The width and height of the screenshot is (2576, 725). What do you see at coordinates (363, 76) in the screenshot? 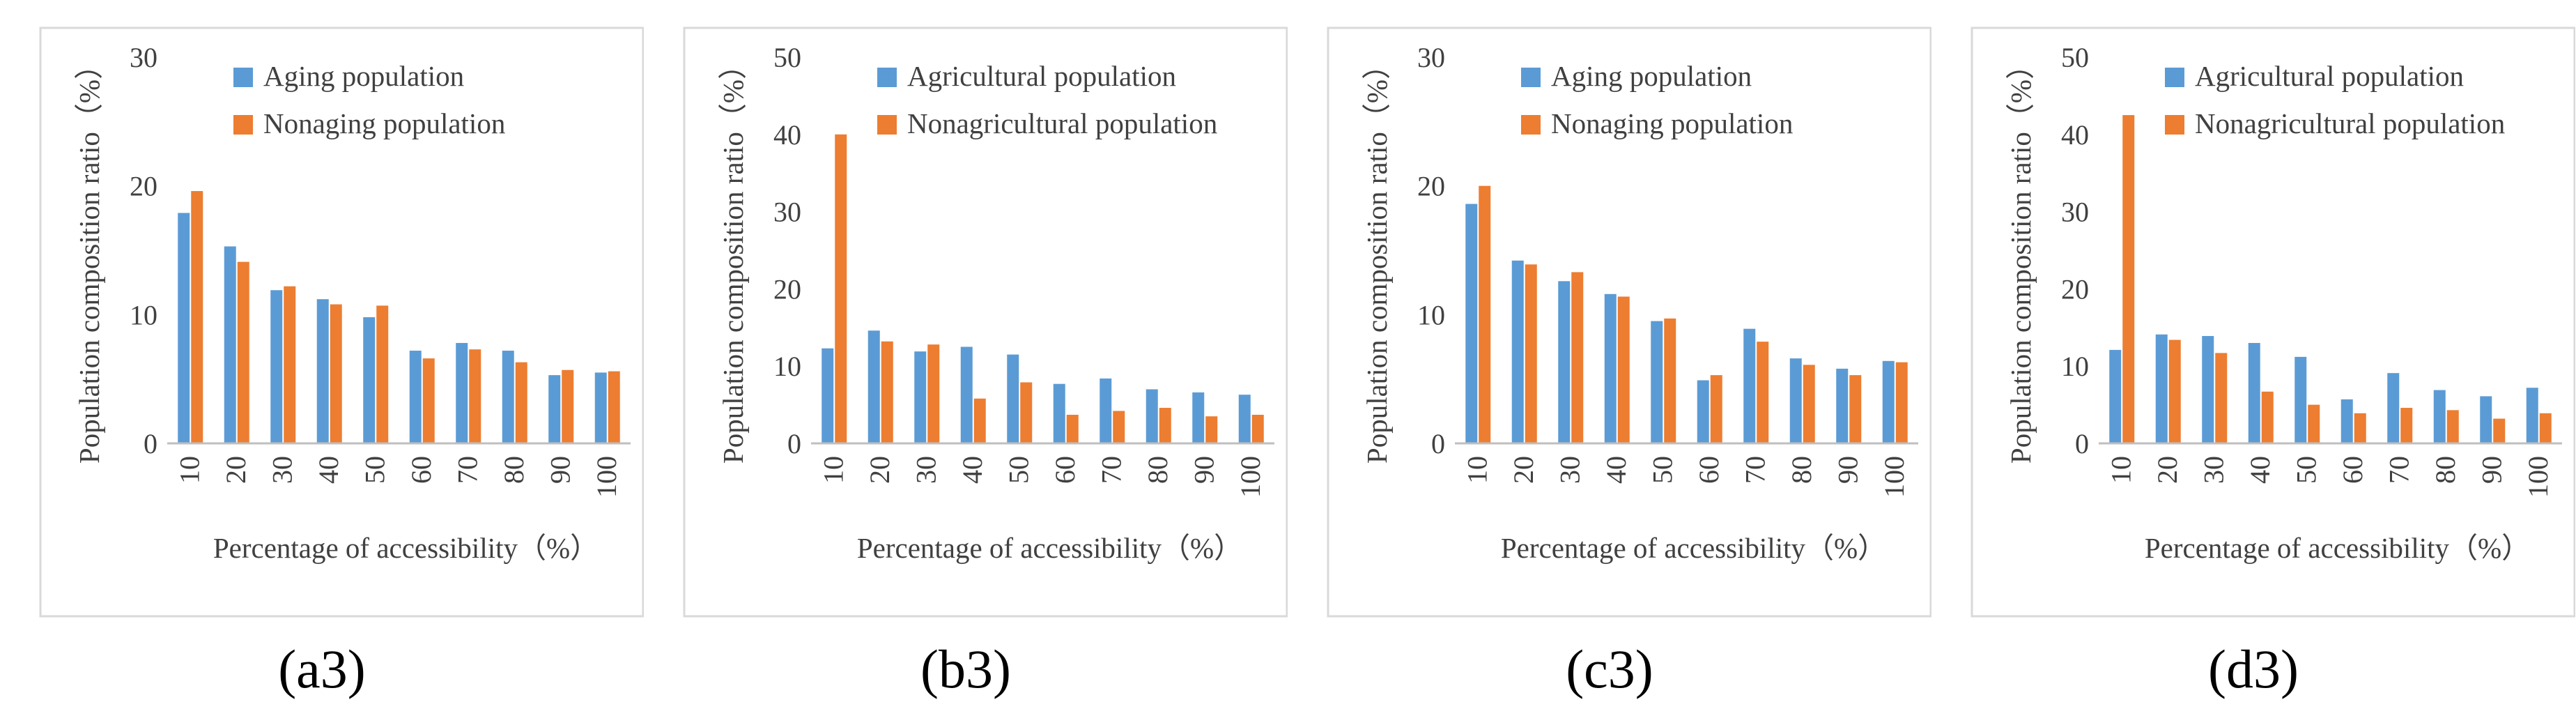
I see `legend-label: Aging population` at bounding box center [363, 76].